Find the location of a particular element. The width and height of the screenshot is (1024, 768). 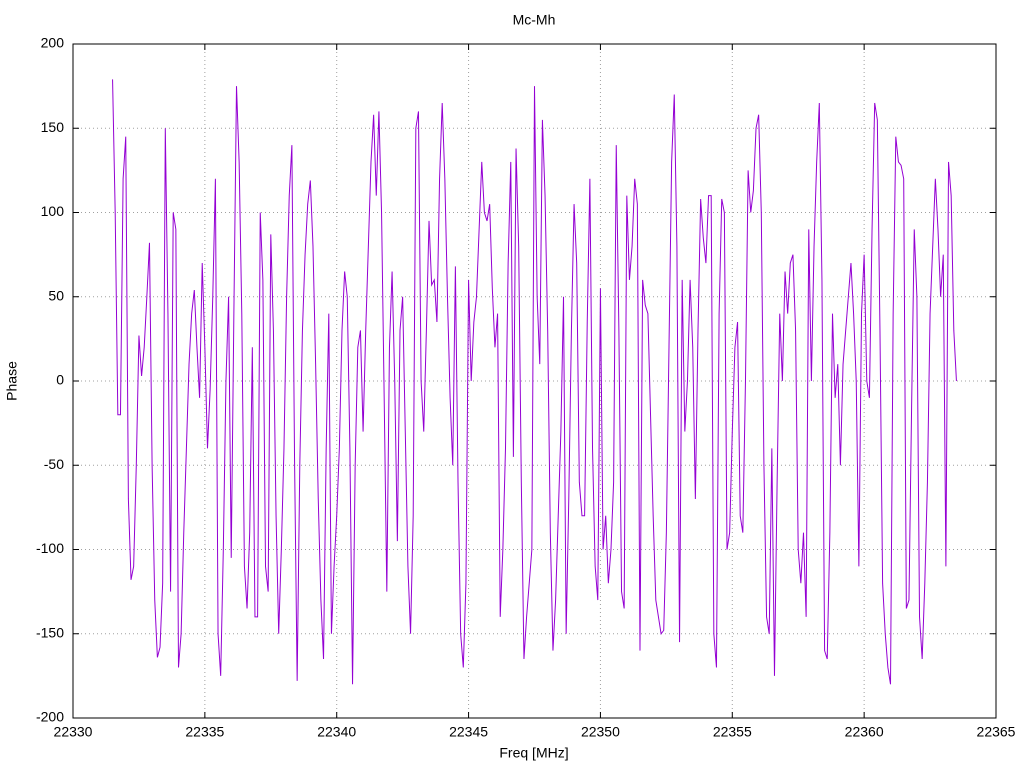

y-tick-label: 0 is located at coordinates (60, 380).